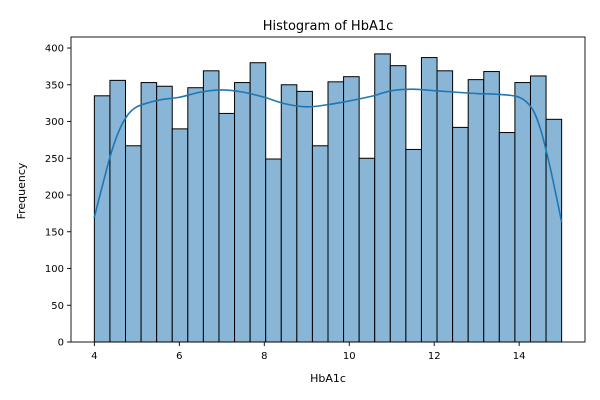  I want to click on x-tick-label: 10, so click(349, 356).